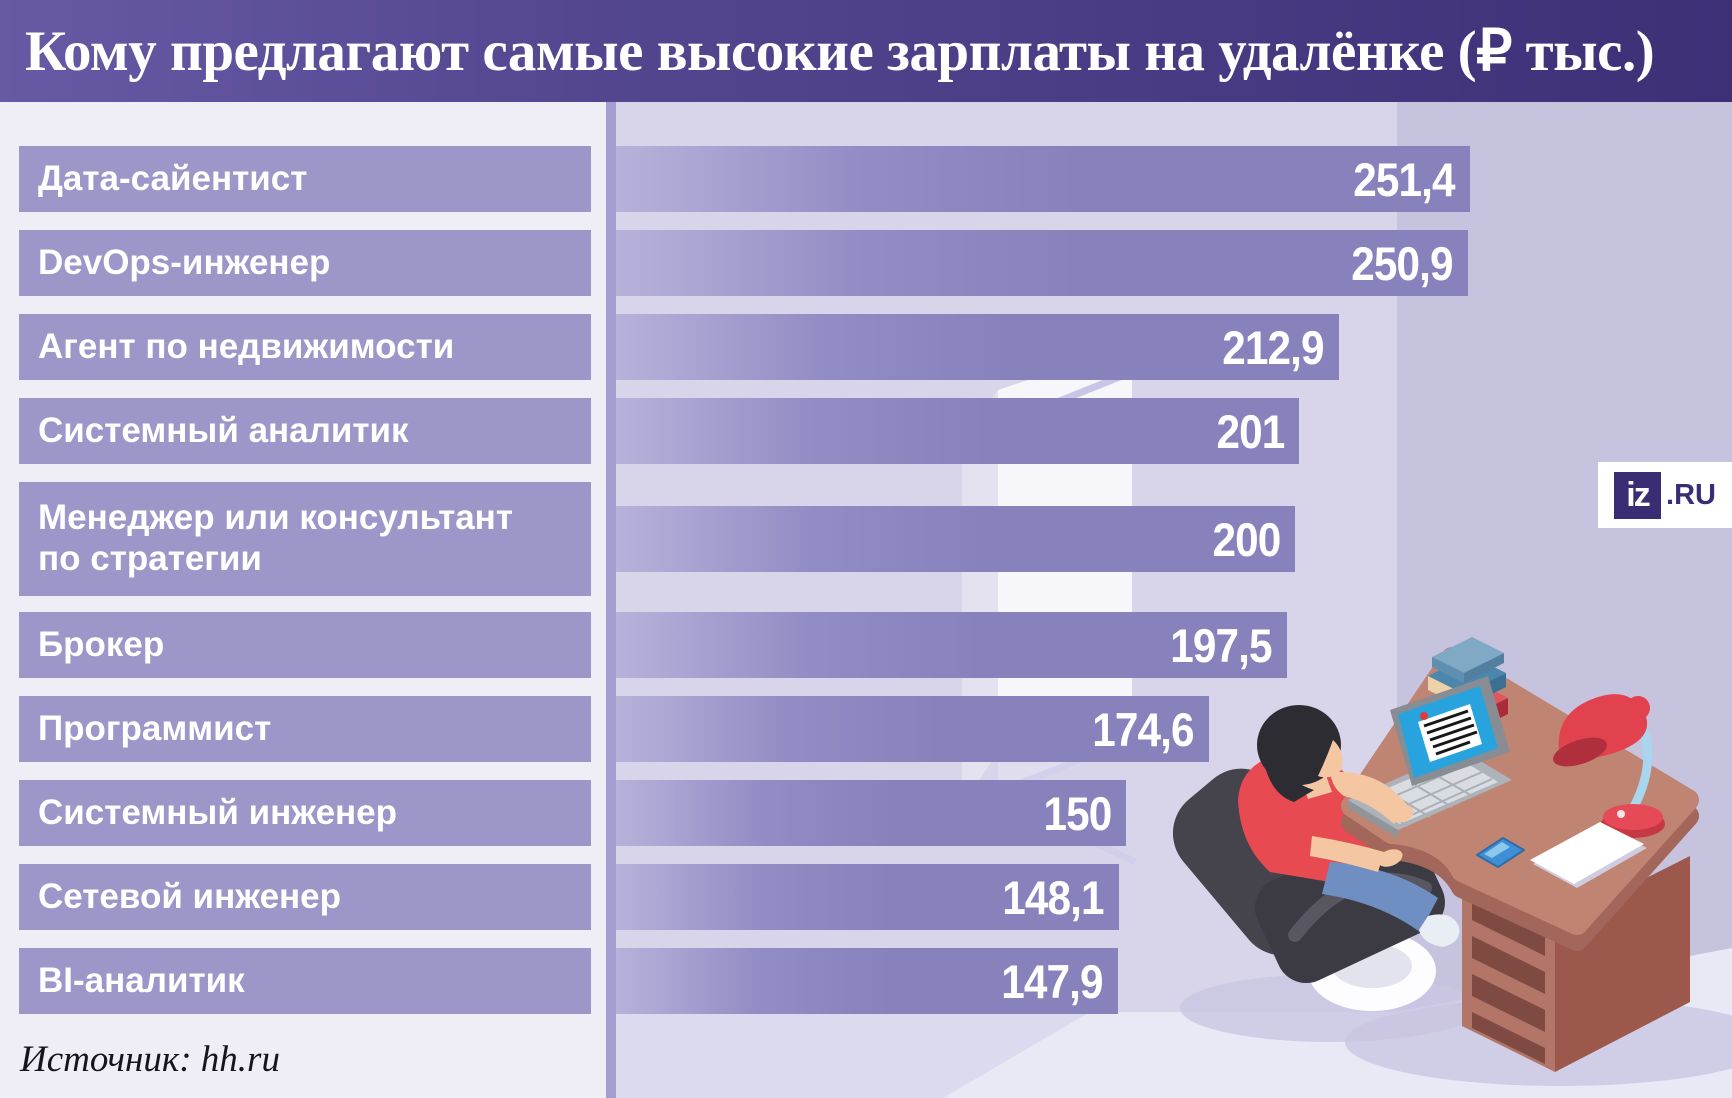 Image resolution: width=1732 pixels, height=1098 pixels. Describe the element at coordinates (1362, 821) in the screenshot. I see `person-arms` at that location.